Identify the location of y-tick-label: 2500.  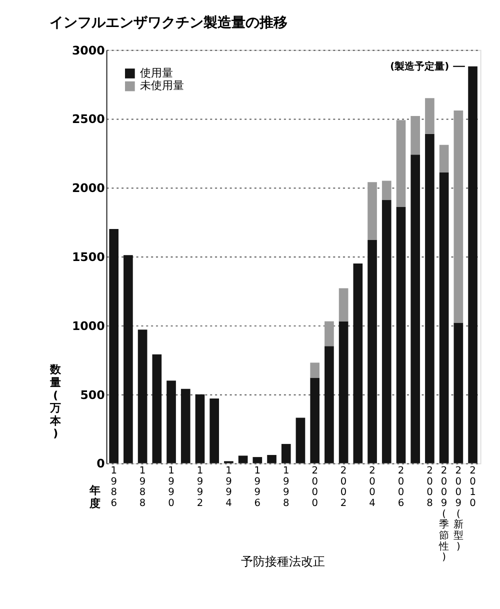
(88, 119).